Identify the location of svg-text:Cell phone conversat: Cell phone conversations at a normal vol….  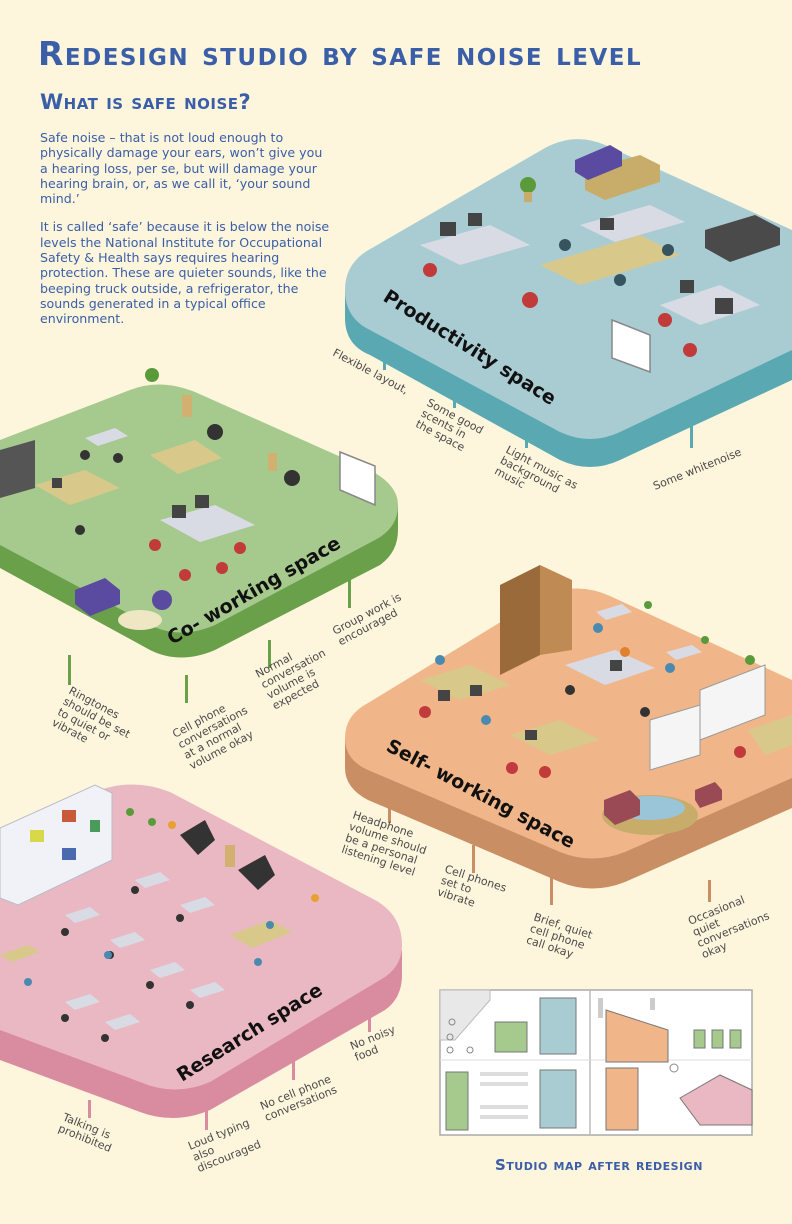
(217, 731).